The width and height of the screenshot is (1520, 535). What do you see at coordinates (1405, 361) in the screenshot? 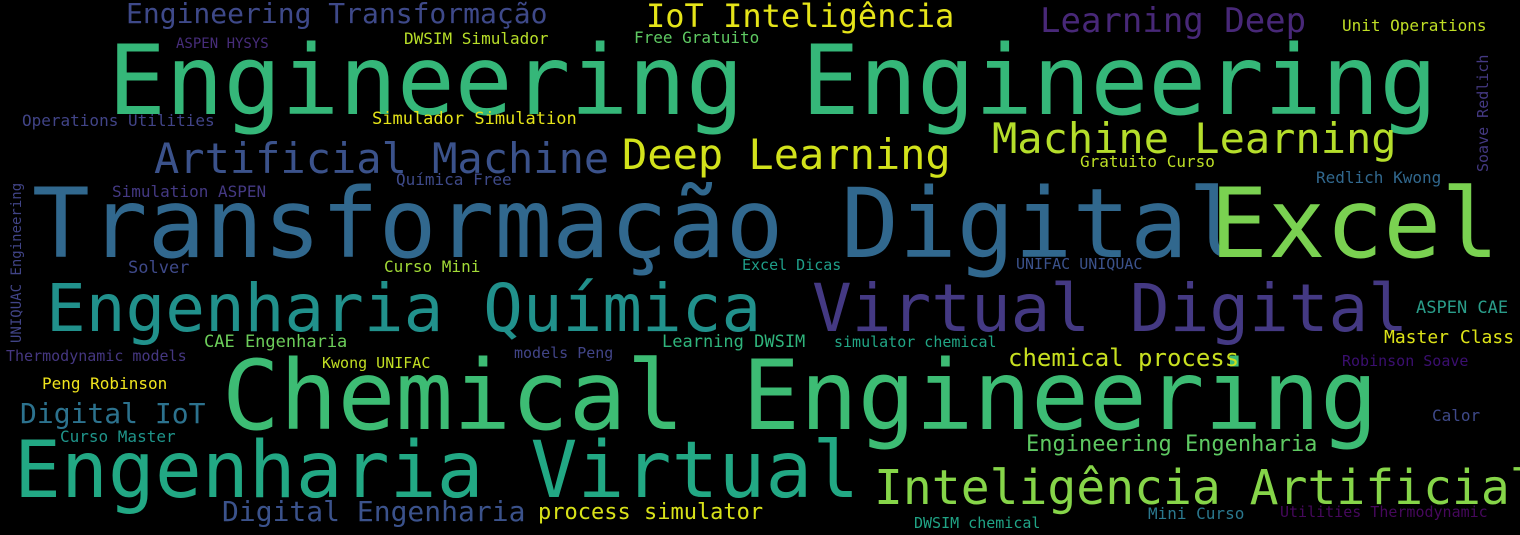
I see `word: Robinson Soave` at bounding box center [1405, 361].